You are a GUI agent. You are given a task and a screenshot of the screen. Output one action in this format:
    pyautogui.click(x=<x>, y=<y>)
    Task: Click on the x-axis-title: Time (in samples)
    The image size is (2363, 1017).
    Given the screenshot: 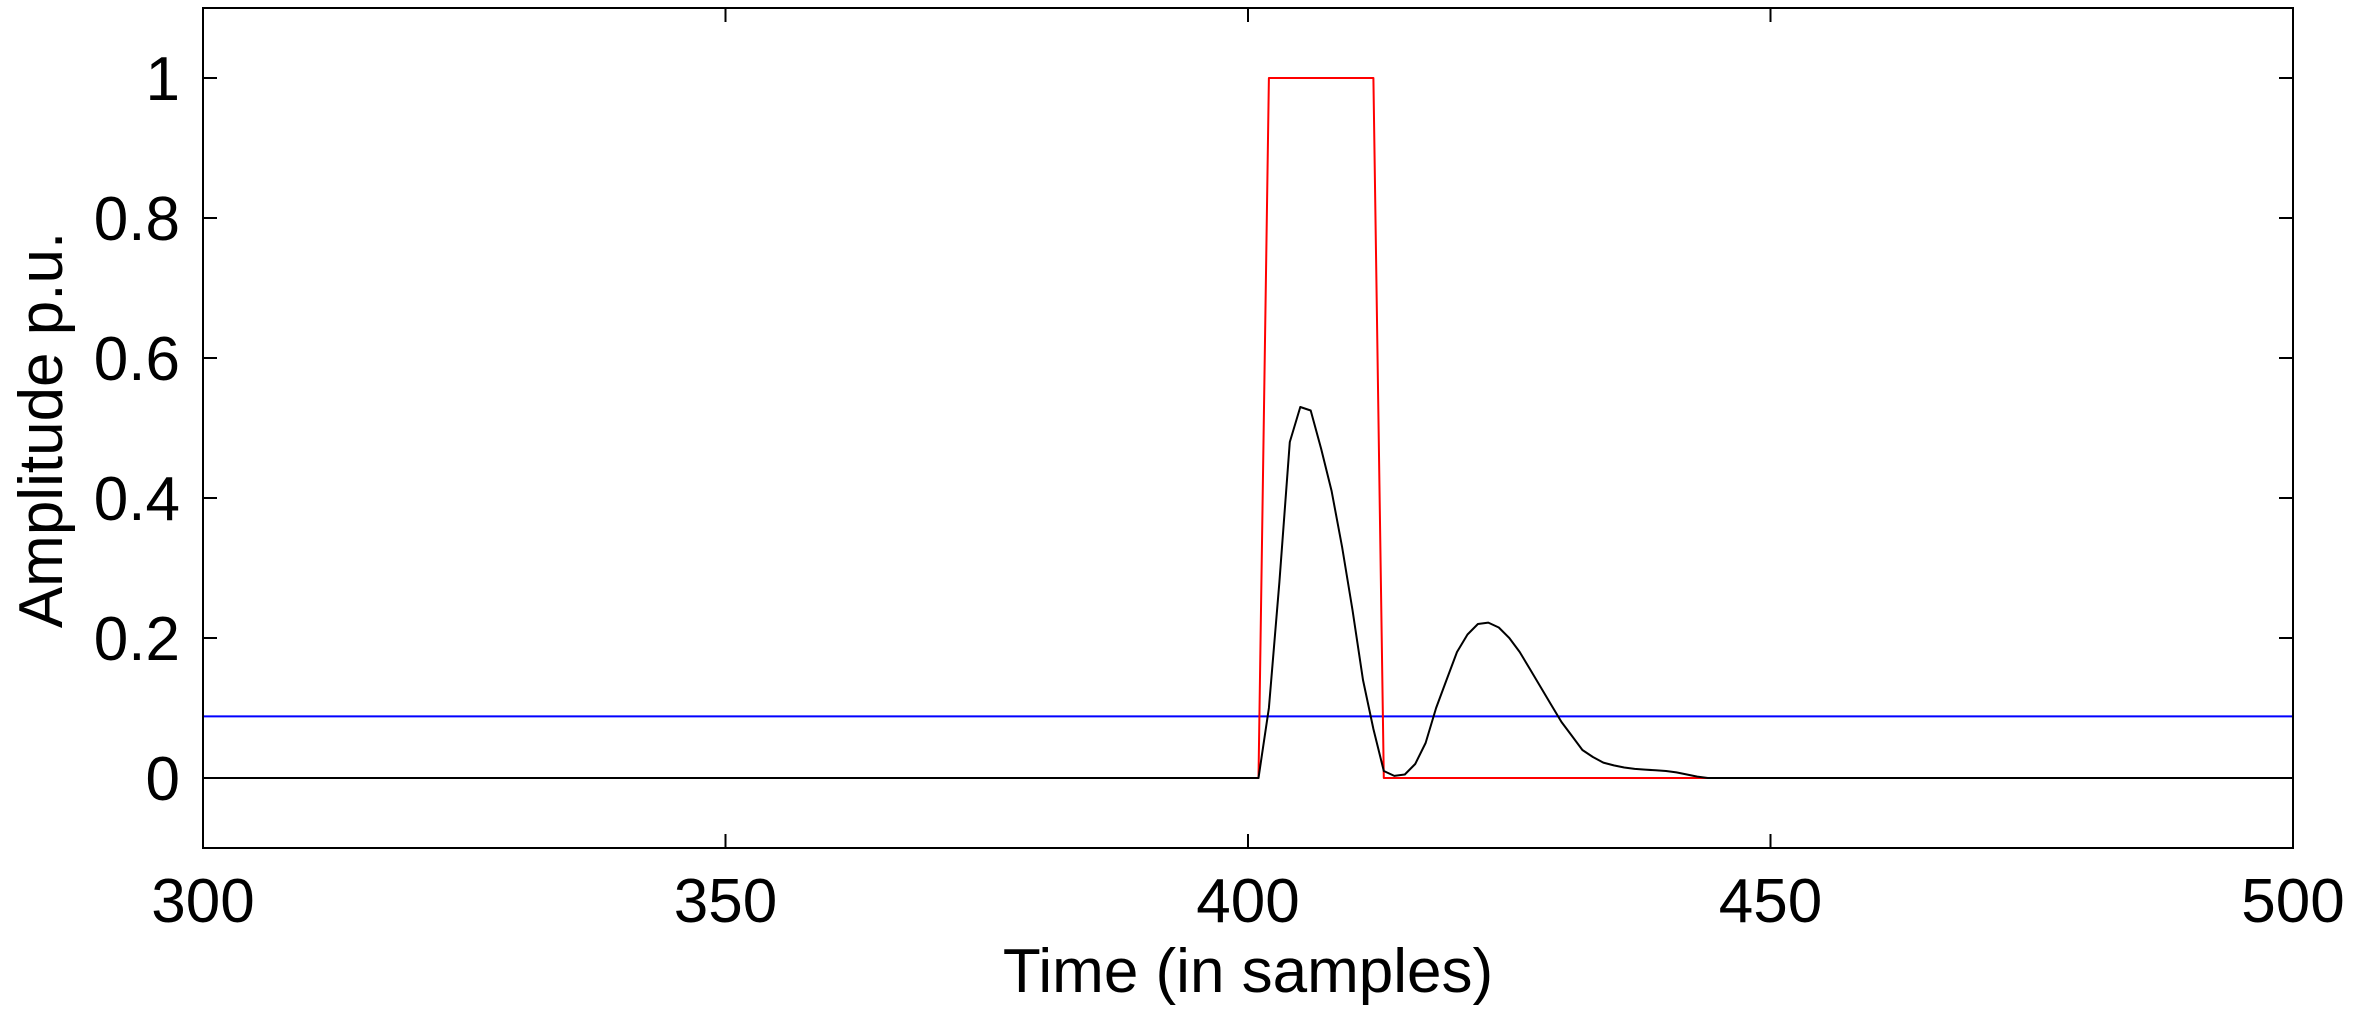 What is the action you would take?
    pyautogui.click(x=1248, y=971)
    